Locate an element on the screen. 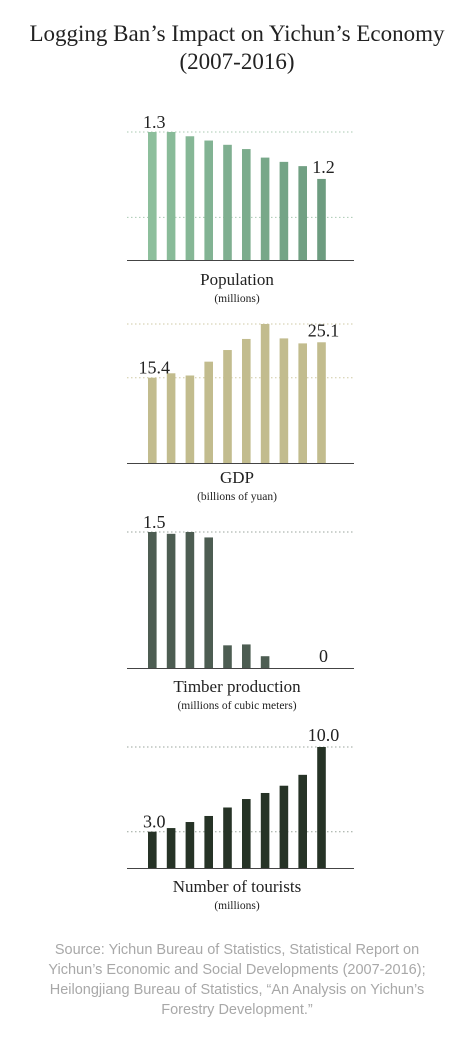 The width and height of the screenshot is (474, 1041). gdp-bar-2016 is located at coordinates (321, 402).